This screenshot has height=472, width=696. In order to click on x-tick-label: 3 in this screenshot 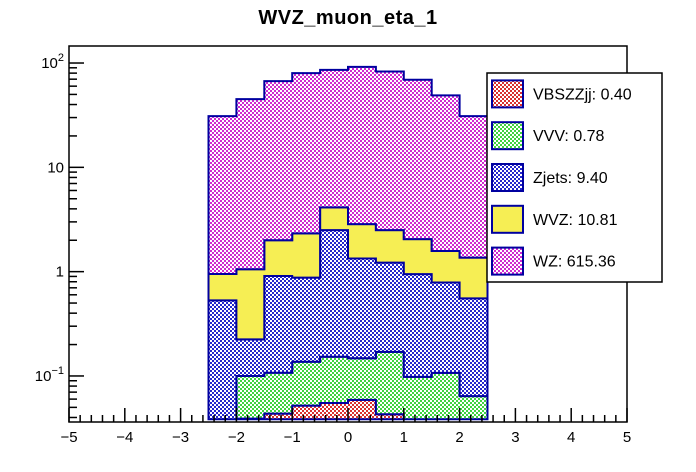, I will do `click(515, 437)`.